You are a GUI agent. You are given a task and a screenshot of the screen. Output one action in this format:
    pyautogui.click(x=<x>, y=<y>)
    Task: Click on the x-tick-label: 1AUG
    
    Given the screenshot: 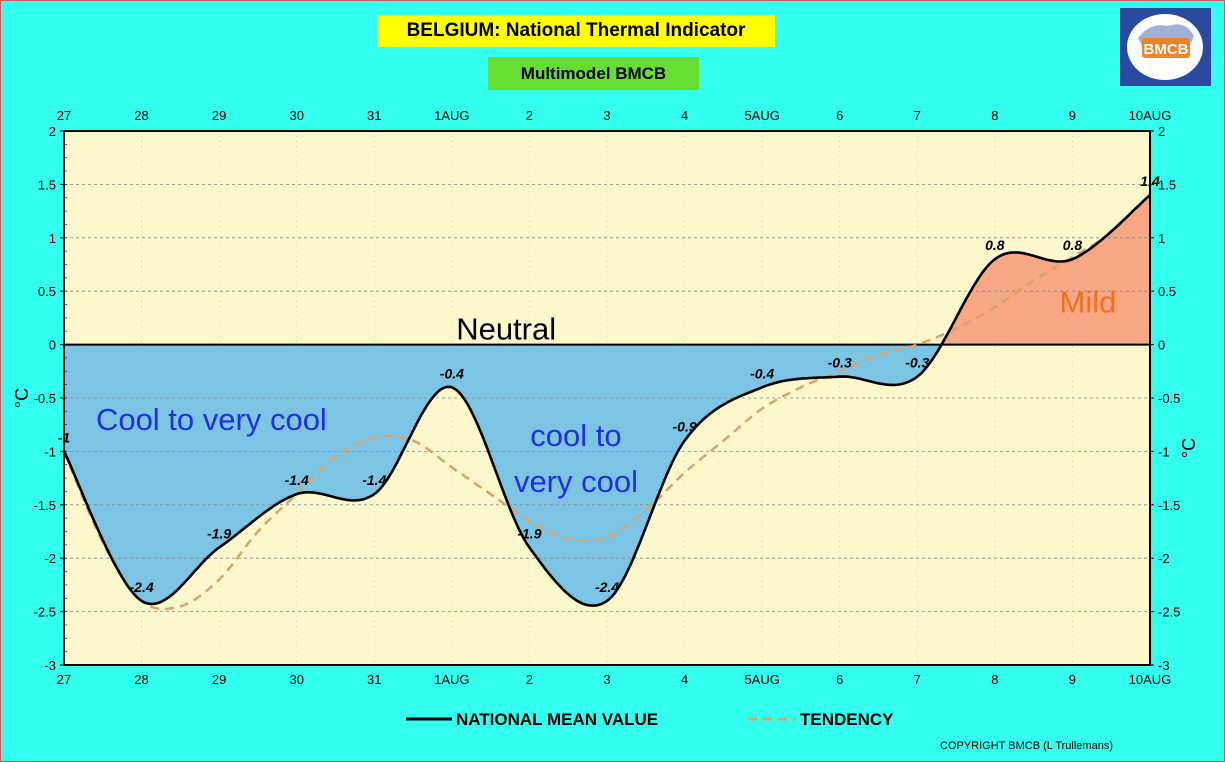 What is the action you would take?
    pyautogui.click(x=451, y=679)
    